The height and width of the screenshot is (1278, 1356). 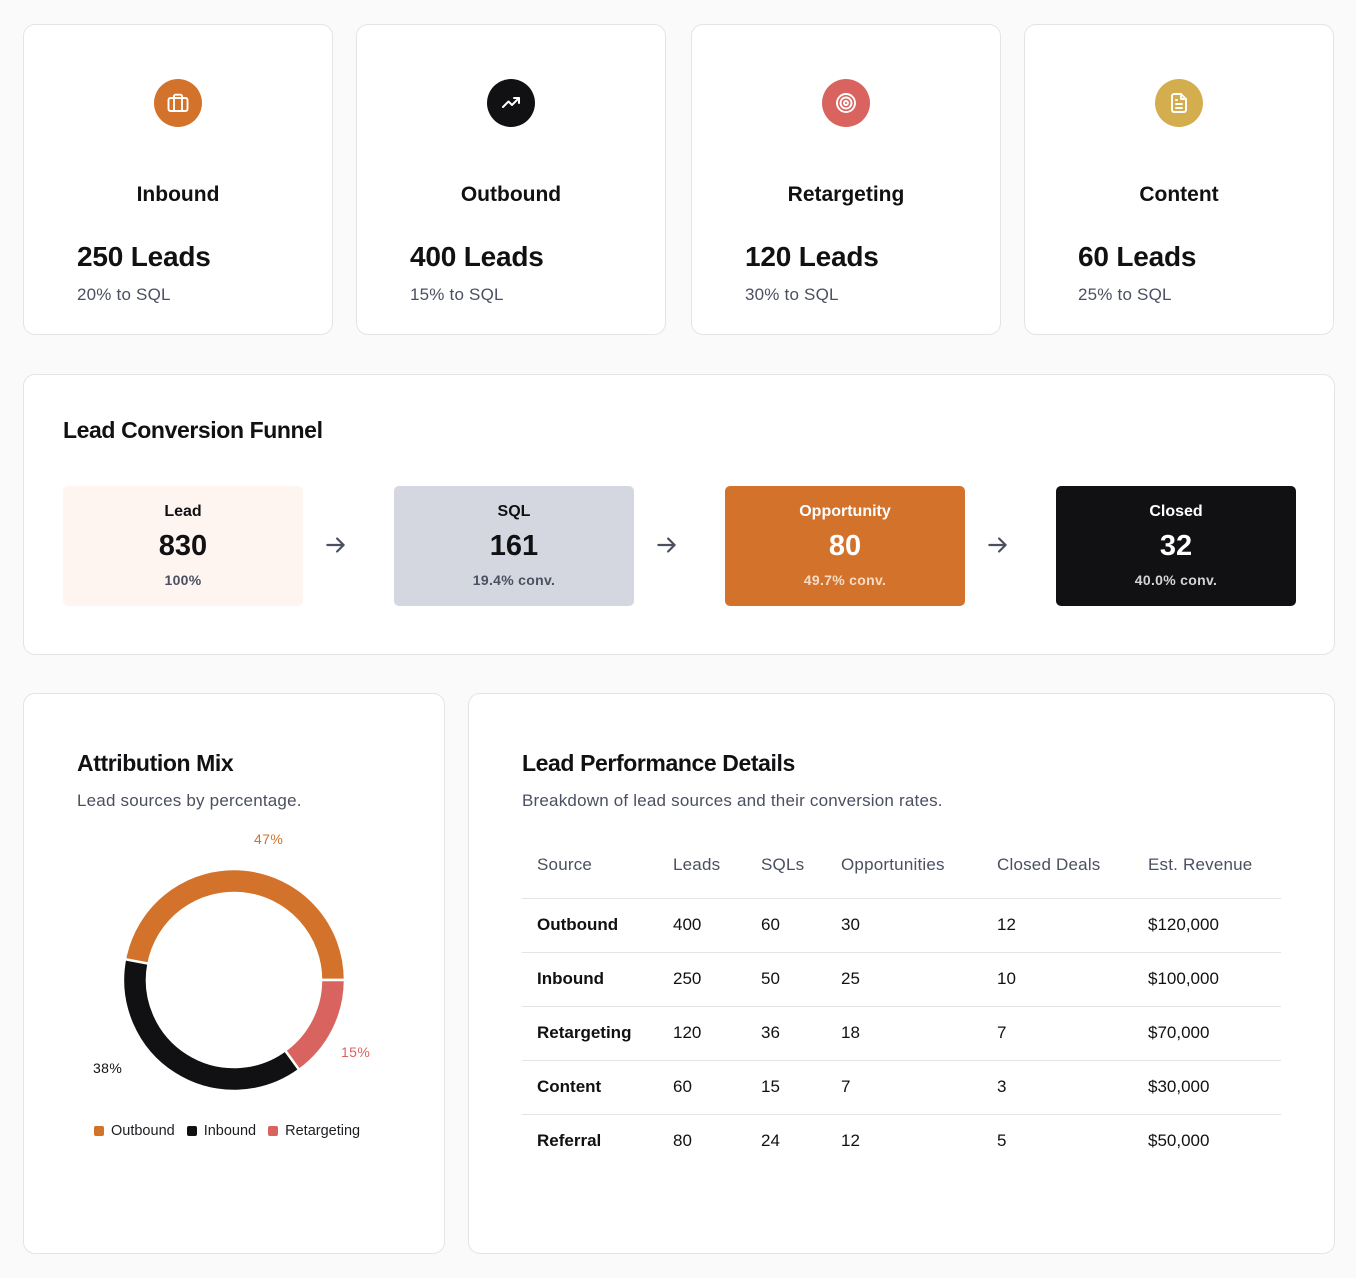 I want to click on legend-label: Retargeting, so click(x=323, y=1131).